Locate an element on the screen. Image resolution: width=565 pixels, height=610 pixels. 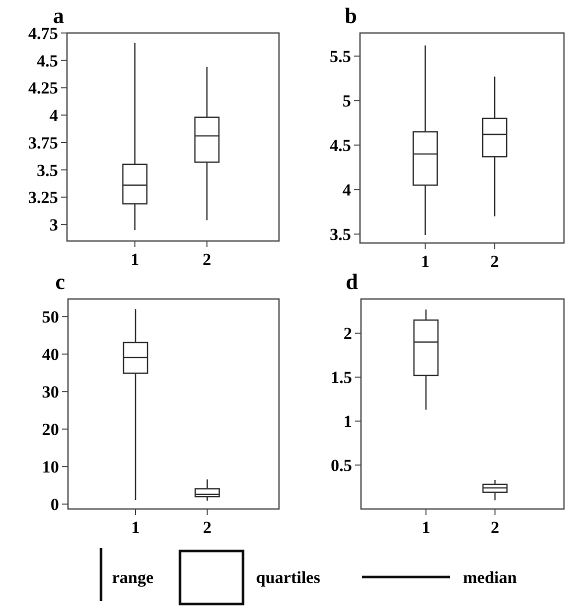
y-tick-label: 2 is located at coordinates (348, 334).